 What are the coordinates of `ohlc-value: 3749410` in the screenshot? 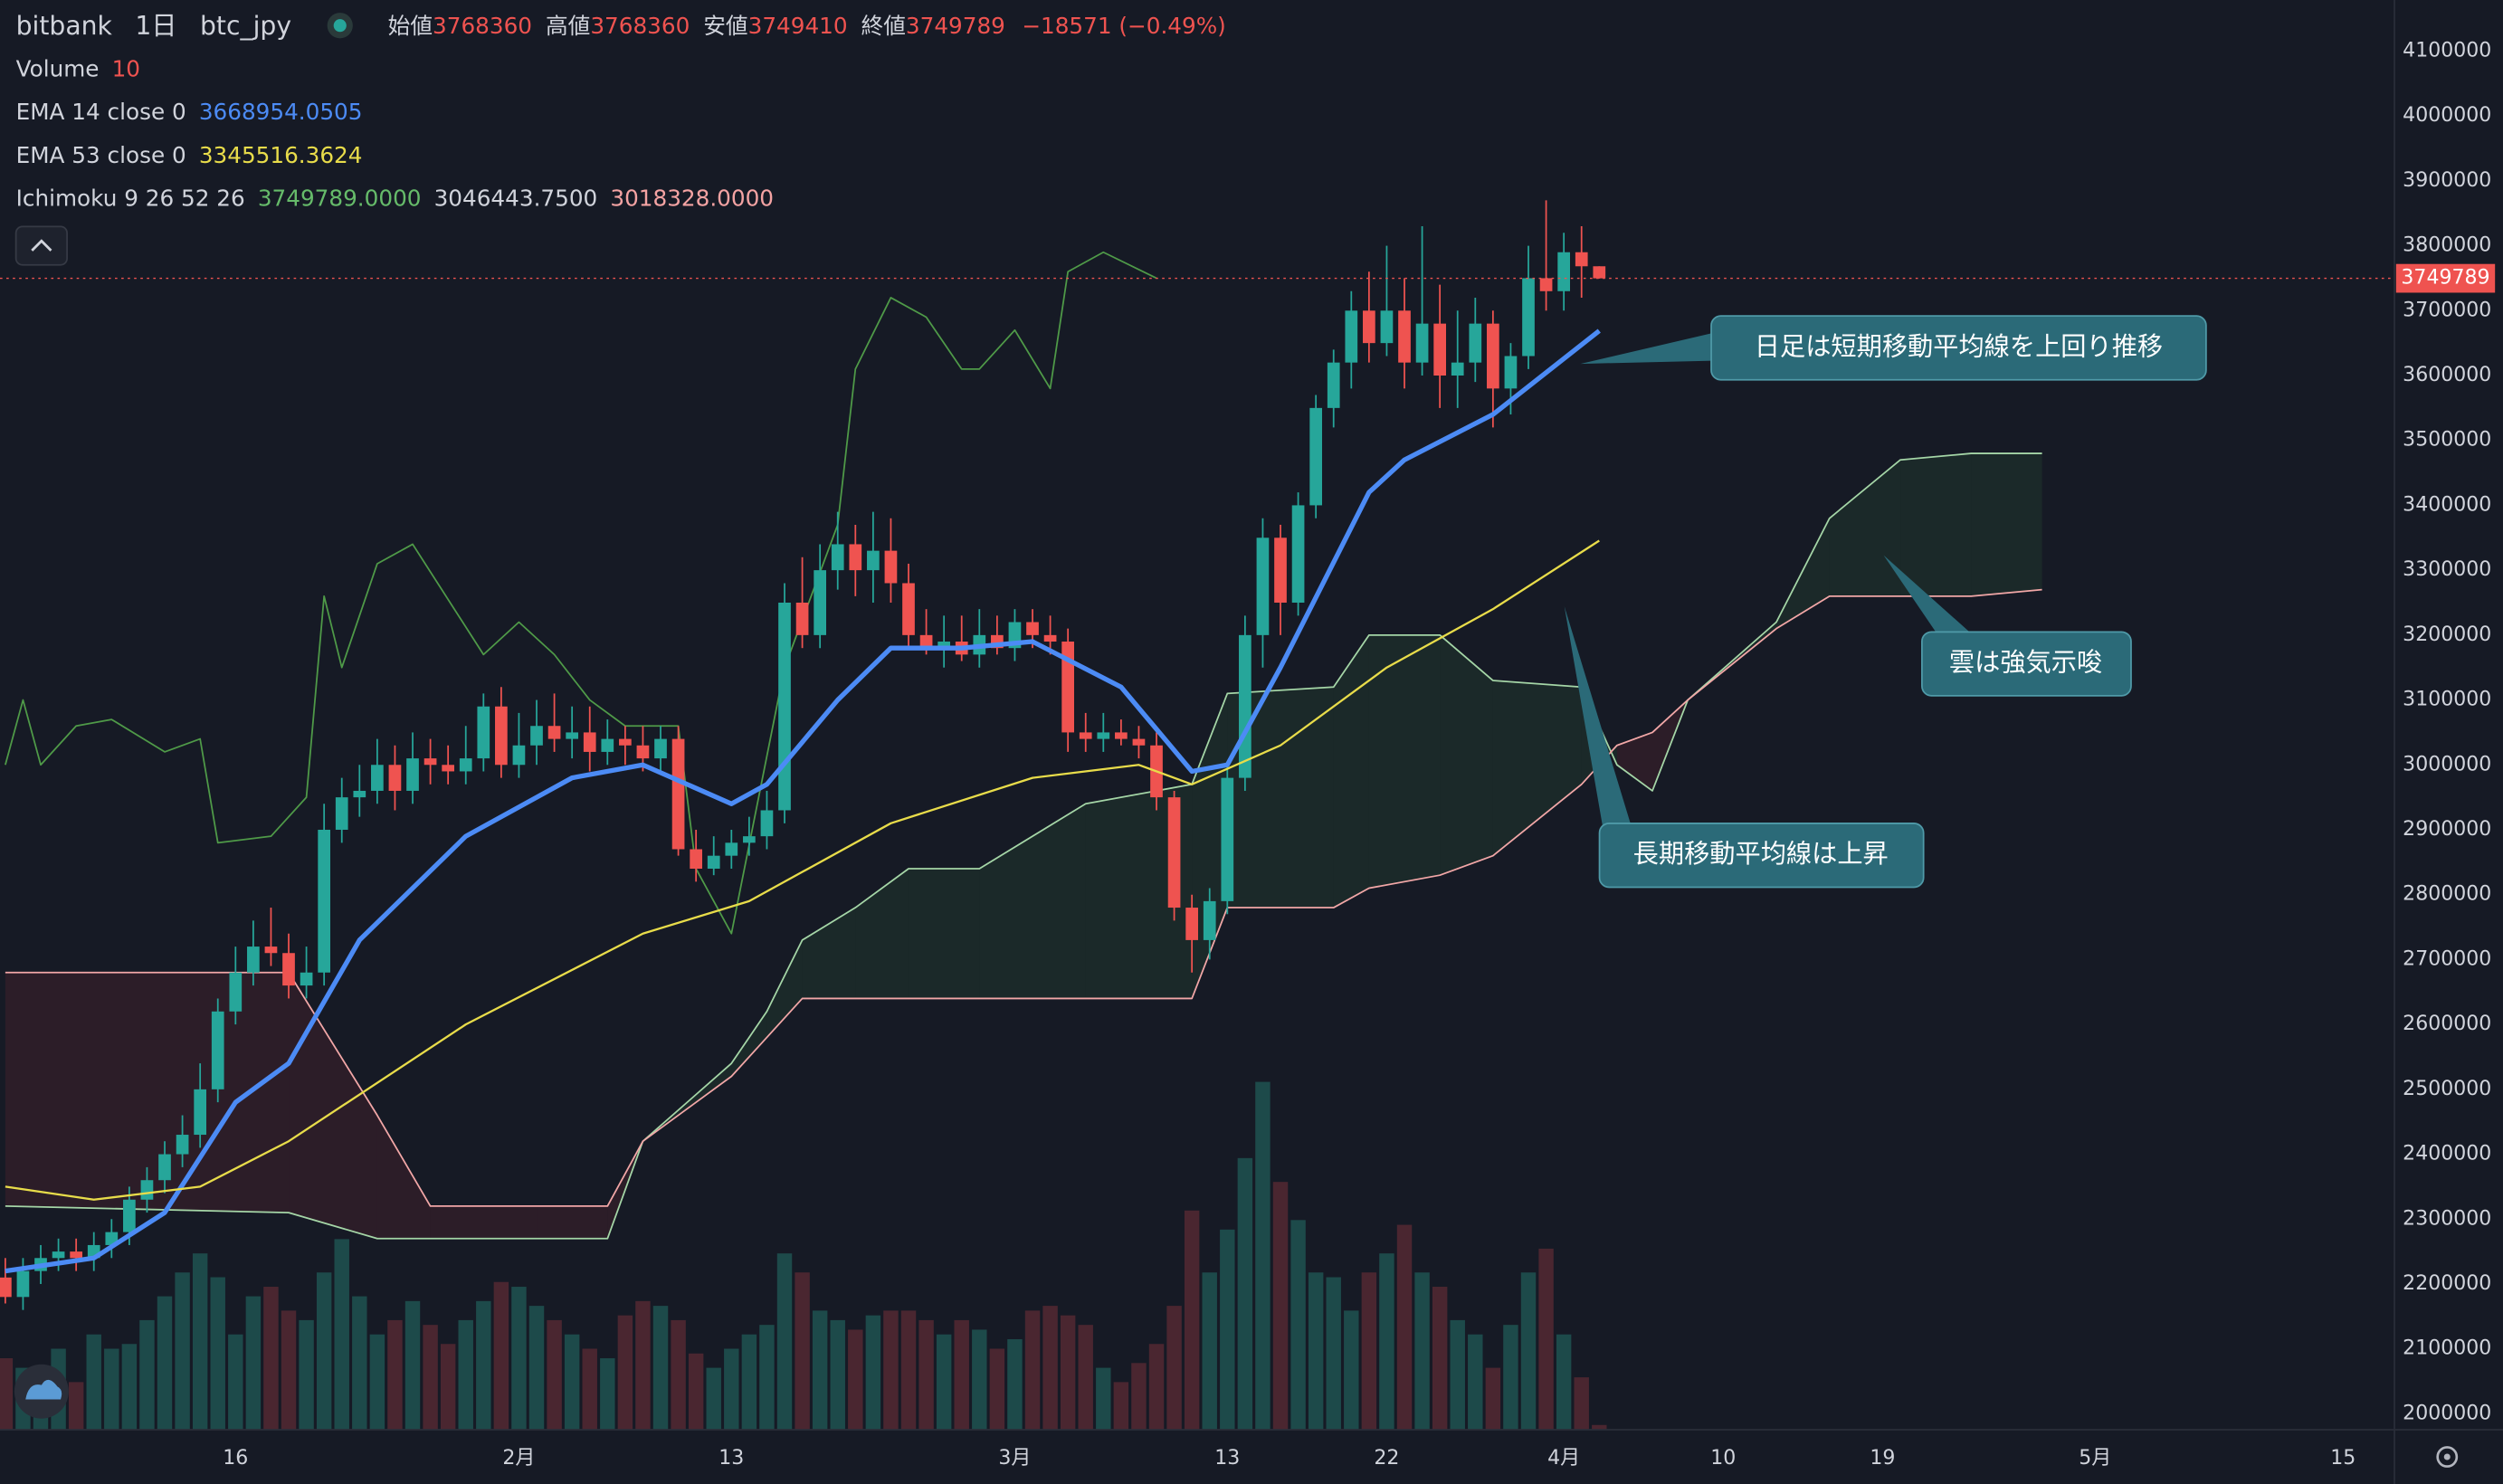 It's located at (798, 26).